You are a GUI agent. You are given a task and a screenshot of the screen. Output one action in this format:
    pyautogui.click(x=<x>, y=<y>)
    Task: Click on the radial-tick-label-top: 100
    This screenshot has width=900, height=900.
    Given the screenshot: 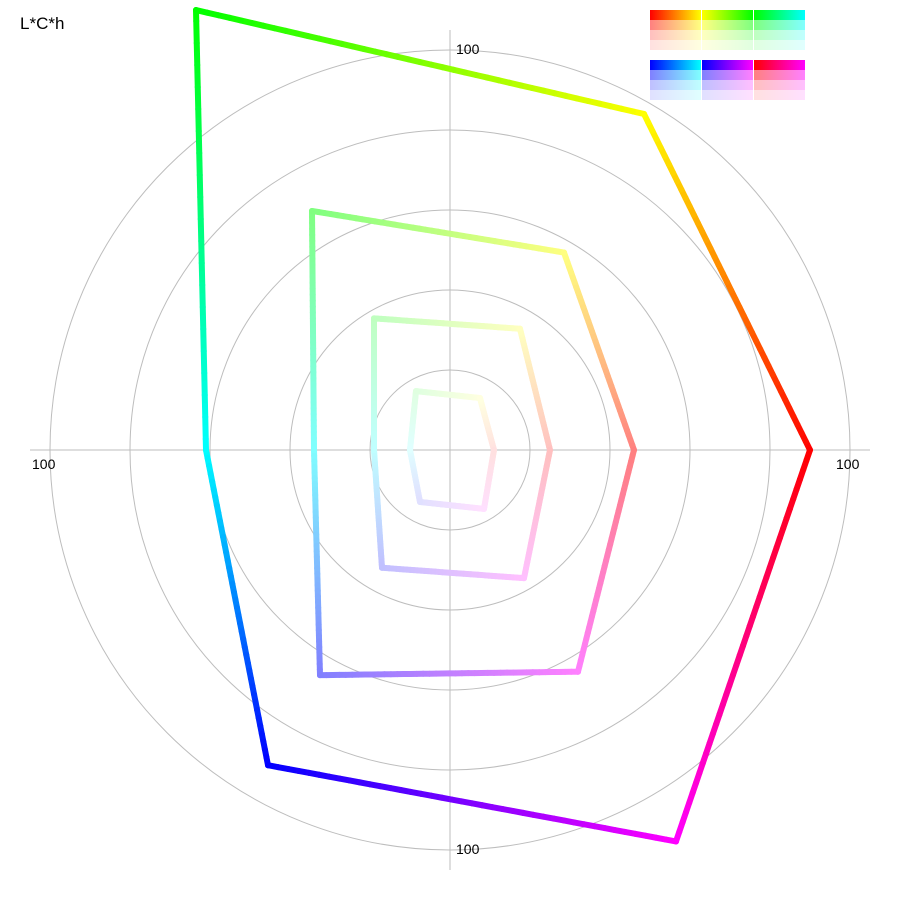 What is the action you would take?
    pyautogui.click(x=468, y=49)
    